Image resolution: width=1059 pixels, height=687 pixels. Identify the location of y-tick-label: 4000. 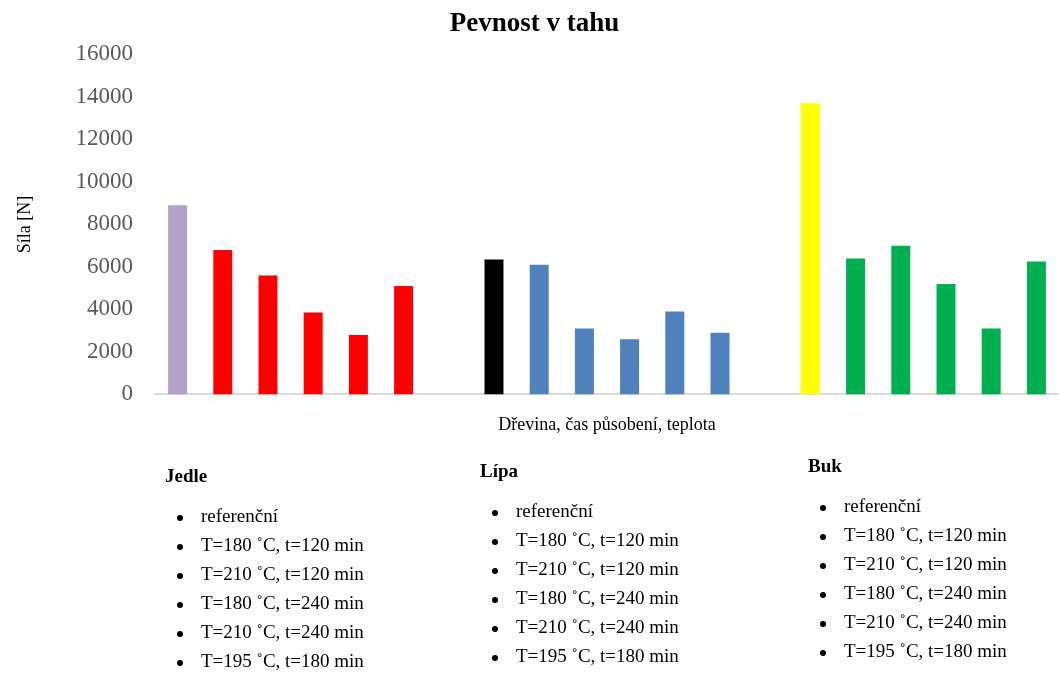
(110, 308).